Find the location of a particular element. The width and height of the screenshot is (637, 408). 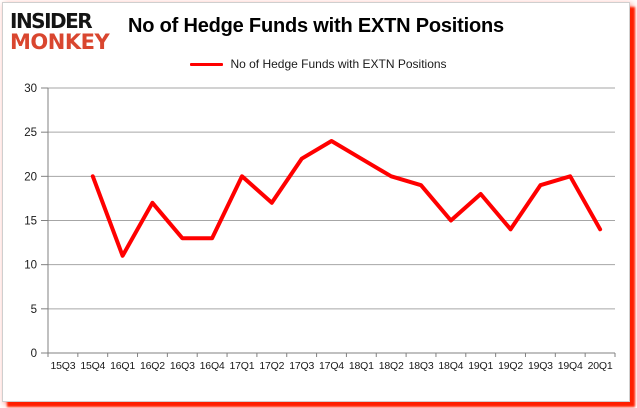

x-axis-label: 19Q3 is located at coordinates (540, 366).